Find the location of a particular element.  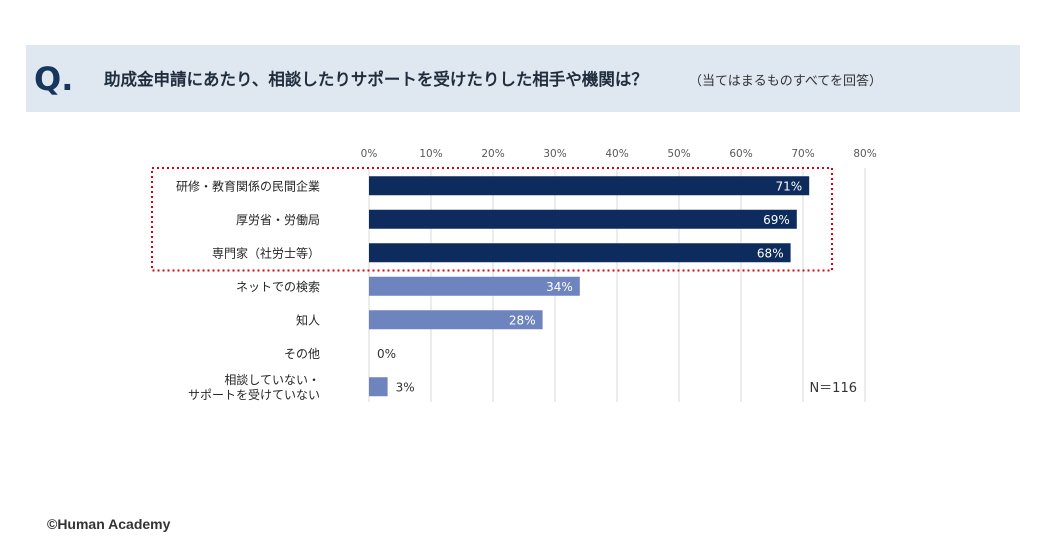

x-tick-label: 20% is located at coordinates (492, 154).